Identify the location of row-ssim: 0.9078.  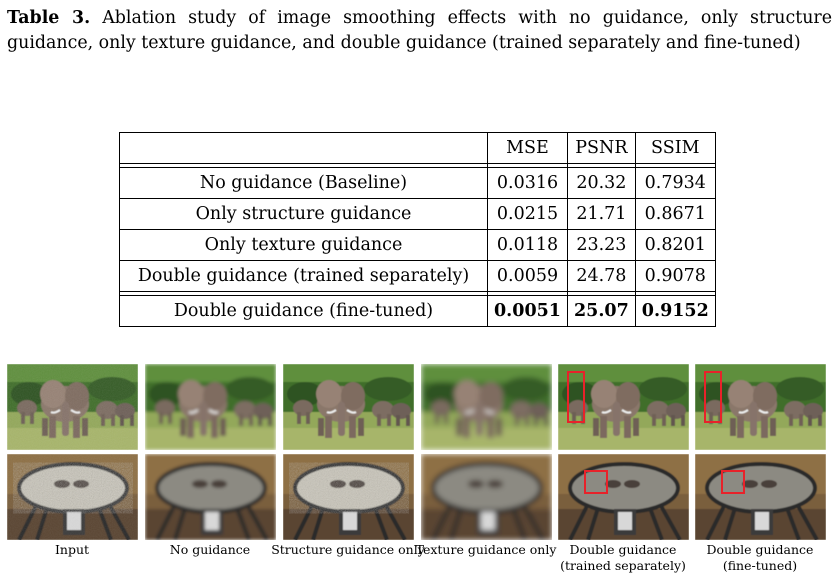
(675, 276).